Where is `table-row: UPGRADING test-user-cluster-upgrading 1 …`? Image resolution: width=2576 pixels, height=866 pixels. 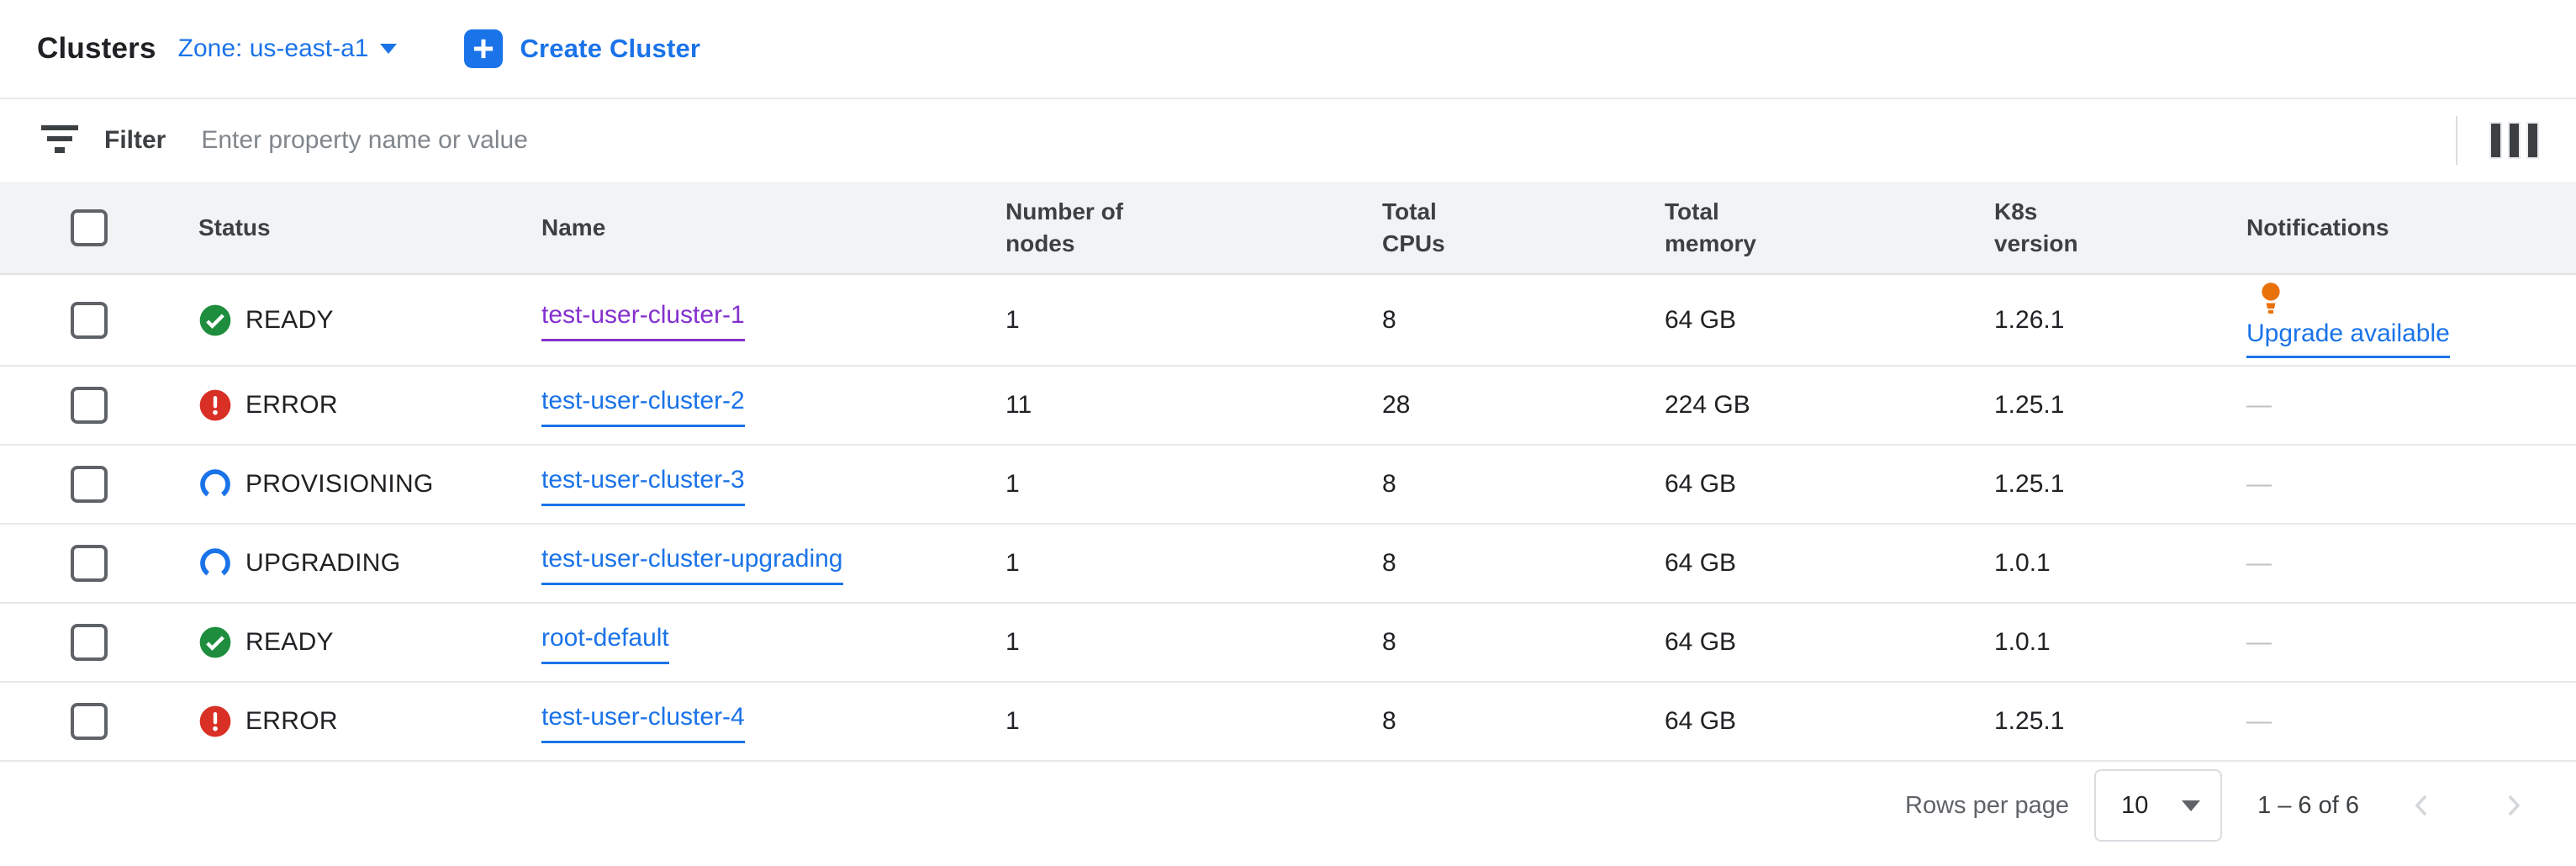 table-row: UPGRADING test-user-cluster-upgrading 1 … is located at coordinates (1288, 564).